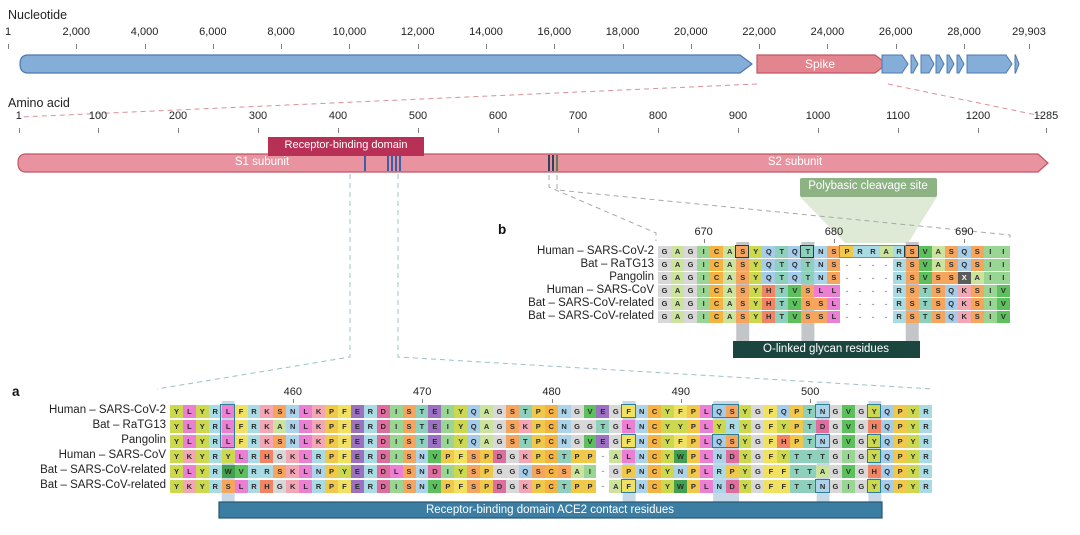 The width and height of the screenshot is (1080, 535). Describe the element at coordinates (703, 232) in the screenshot. I see `panel_b-tick-label: 670` at that location.